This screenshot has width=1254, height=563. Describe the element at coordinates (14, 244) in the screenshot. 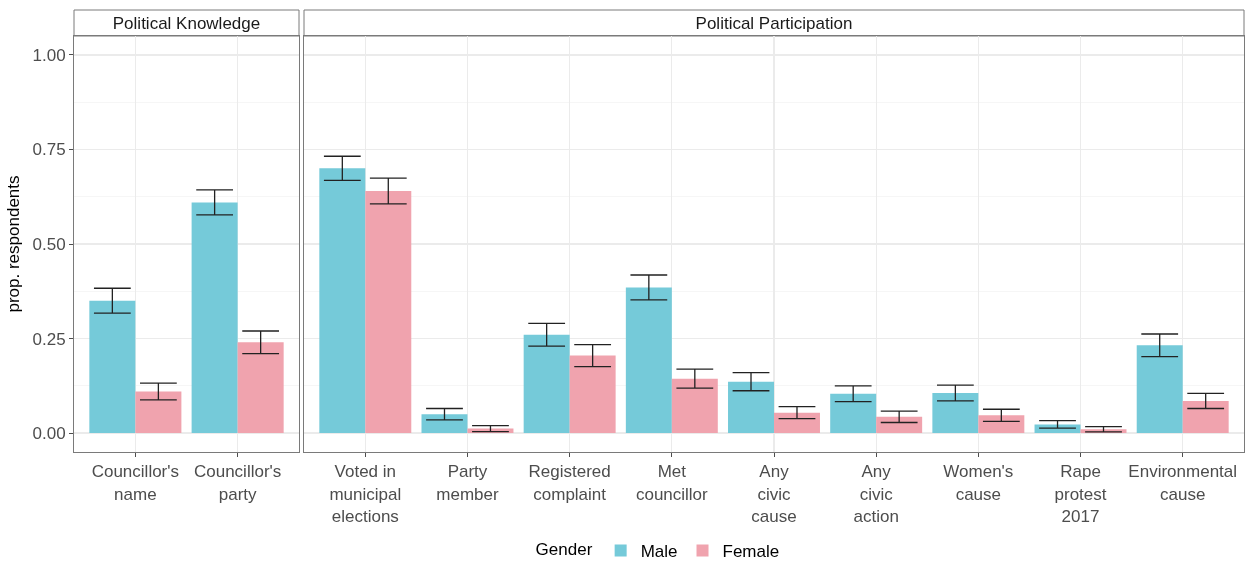

I see `y-axis-title: prop. respondents` at that location.